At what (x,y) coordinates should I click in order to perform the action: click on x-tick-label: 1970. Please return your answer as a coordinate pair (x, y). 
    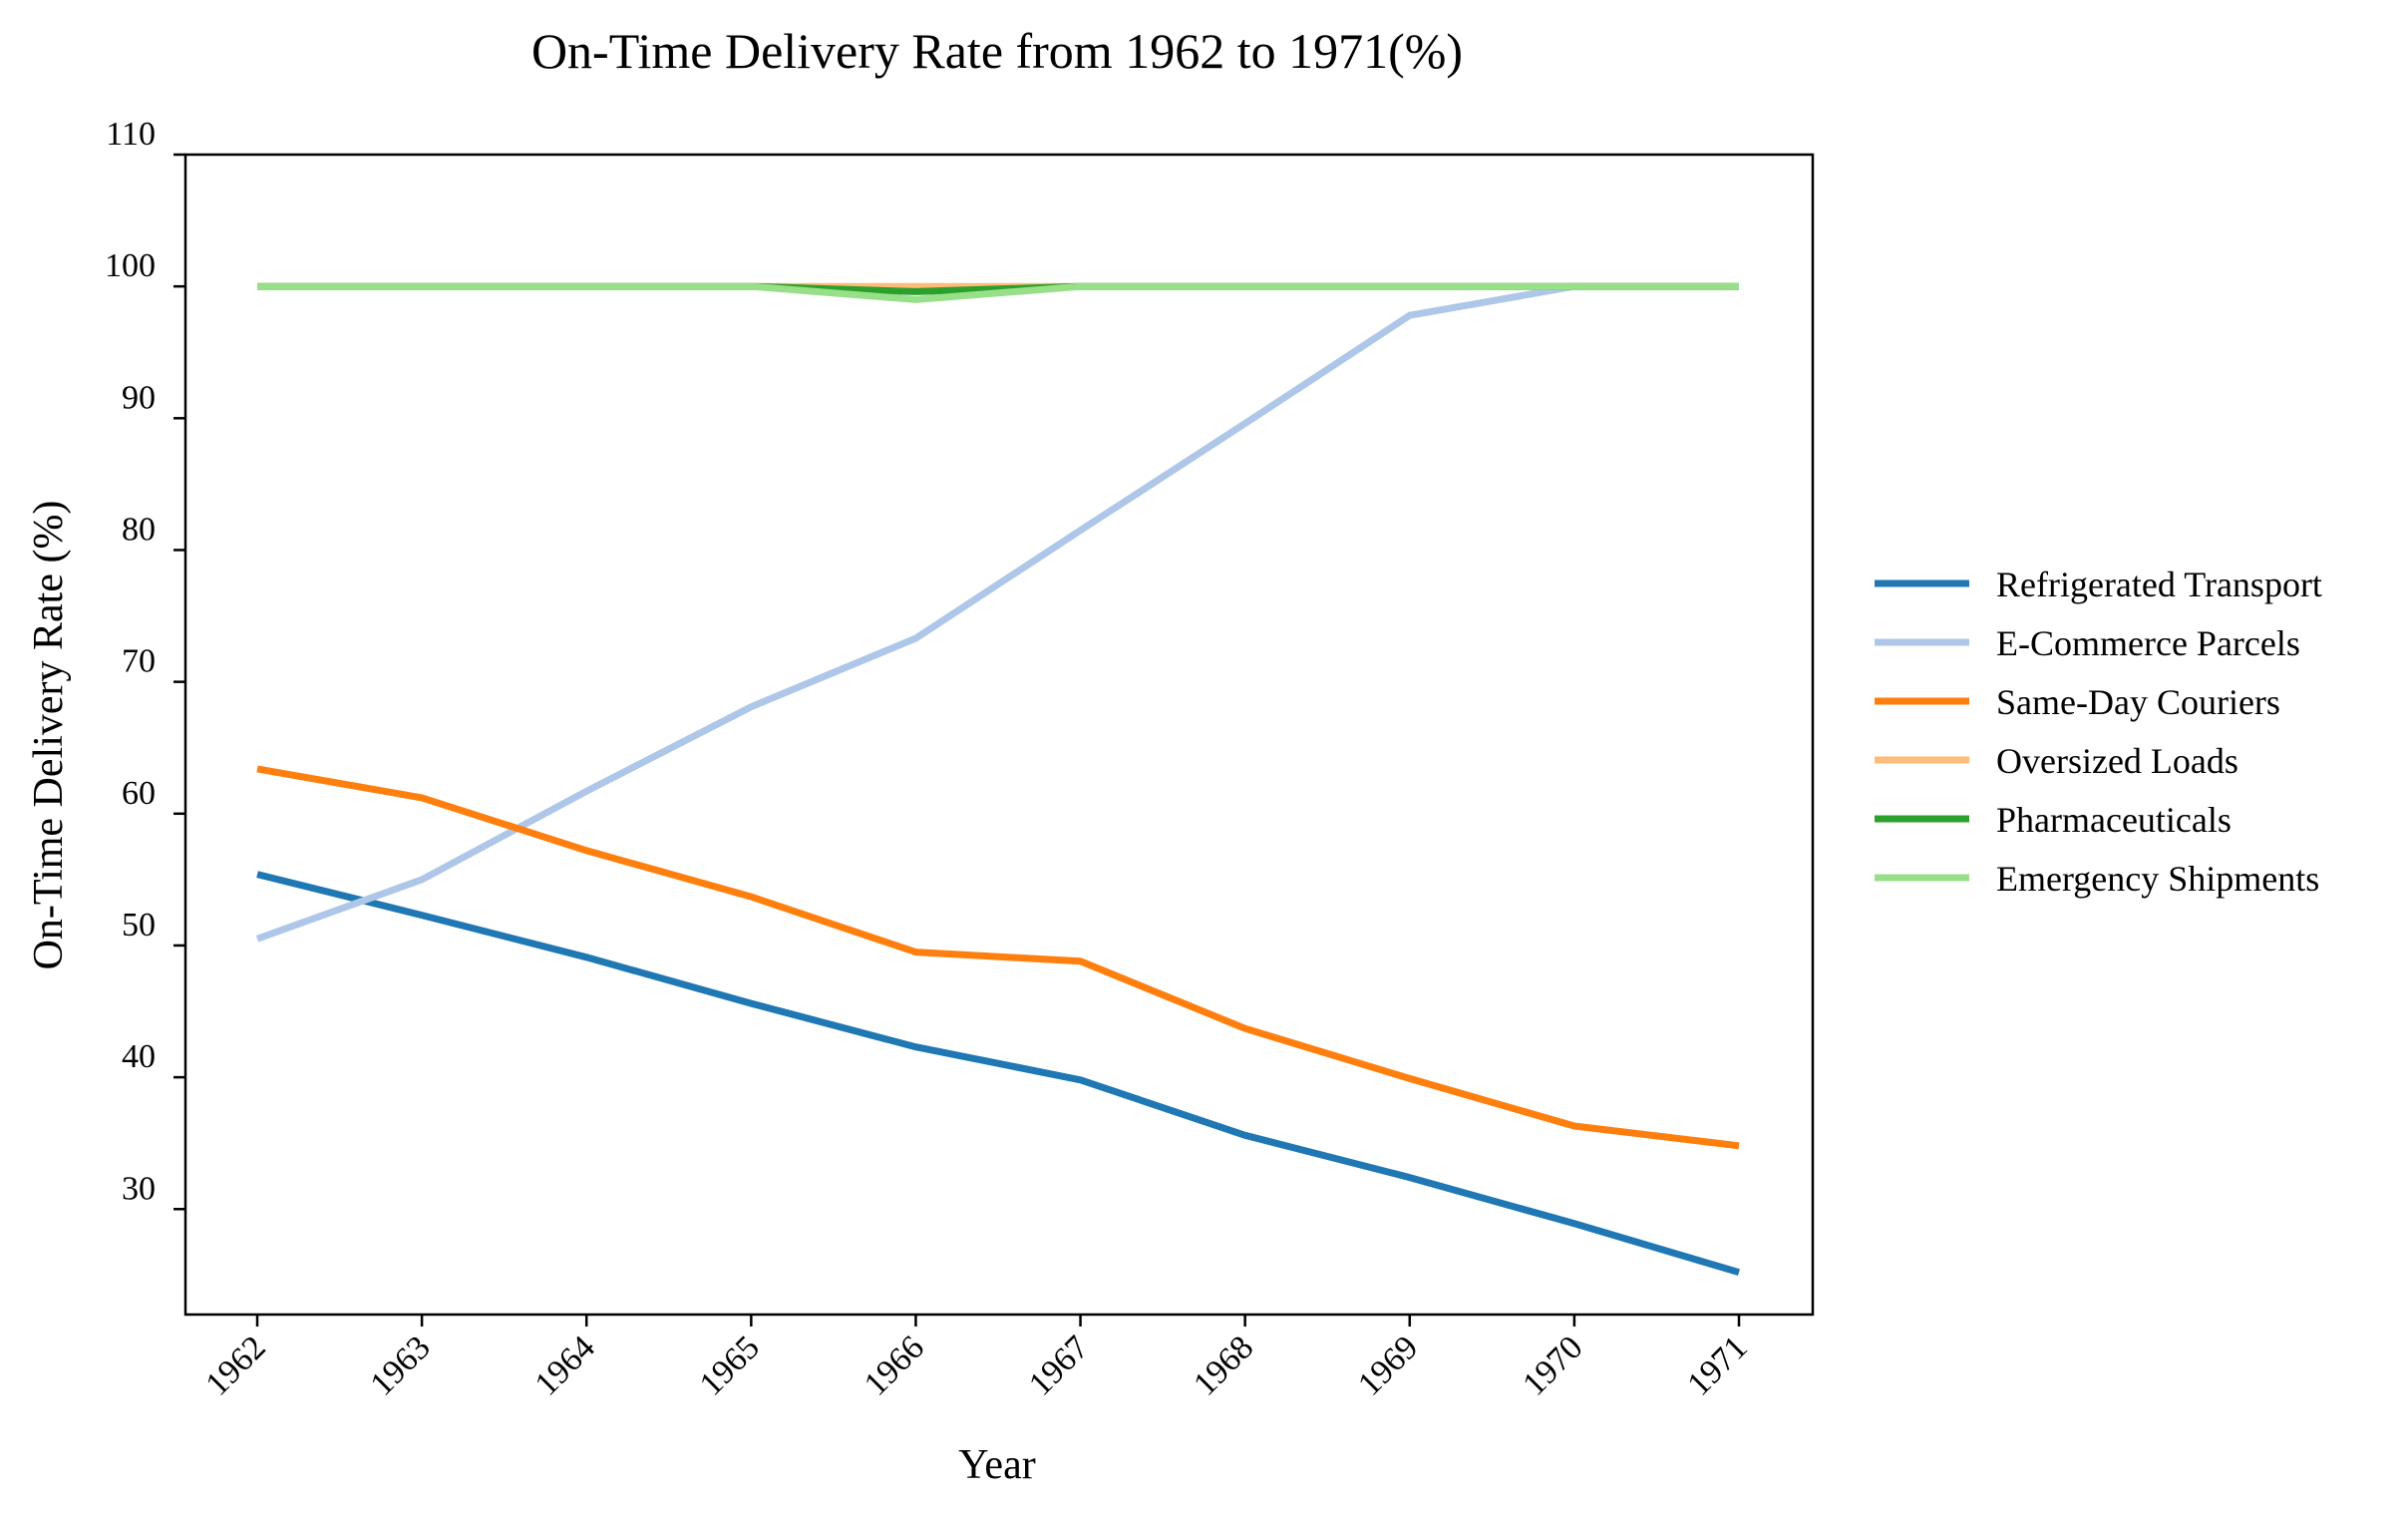
    Looking at the image, I should click on (1552, 1365).